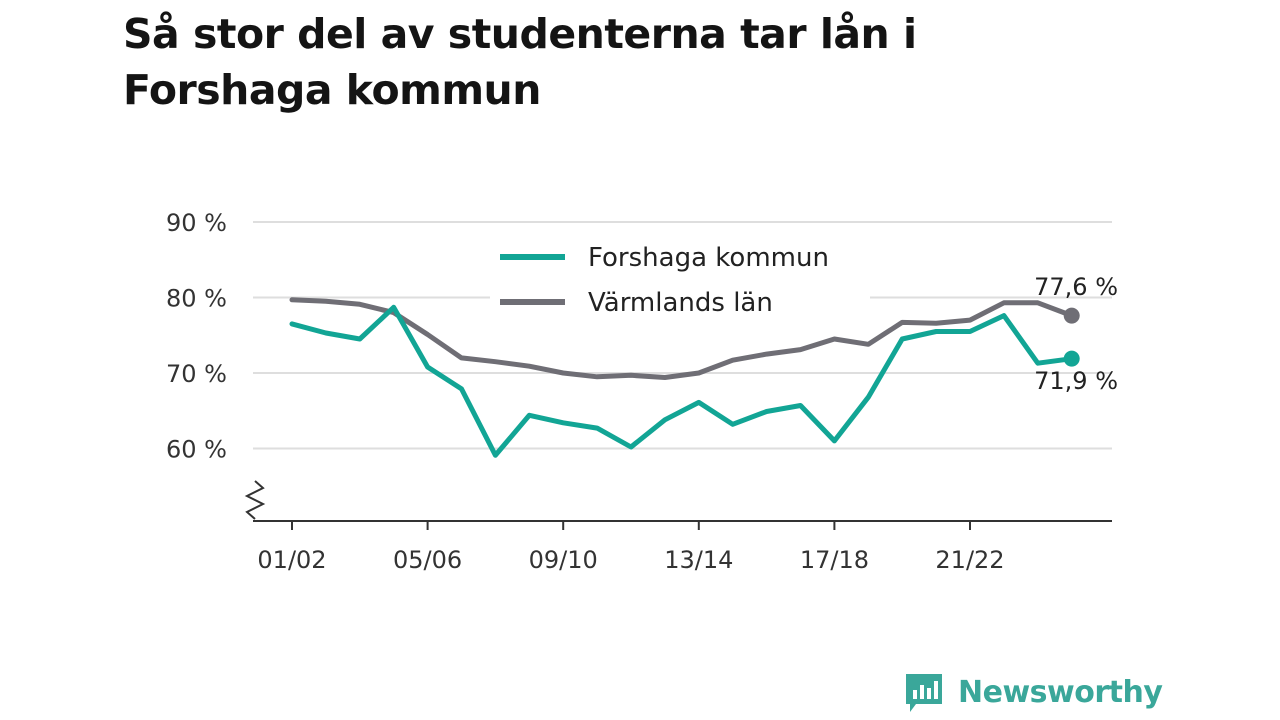 The image size is (1280, 720). What do you see at coordinates (969, 560) in the screenshot?
I see `x-tick-label: 21/22` at bounding box center [969, 560].